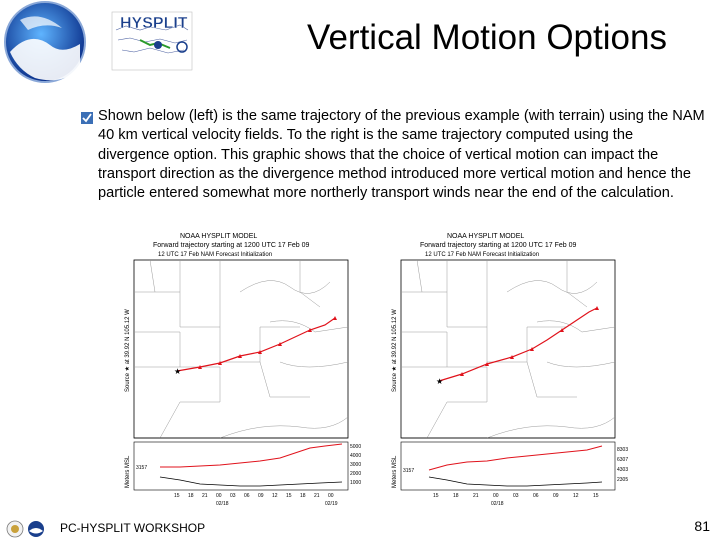 The width and height of the screenshot is (720, 543). Describe the element at coordinates (29, 529) in the screenshot. I see `footer-logos` at that location.